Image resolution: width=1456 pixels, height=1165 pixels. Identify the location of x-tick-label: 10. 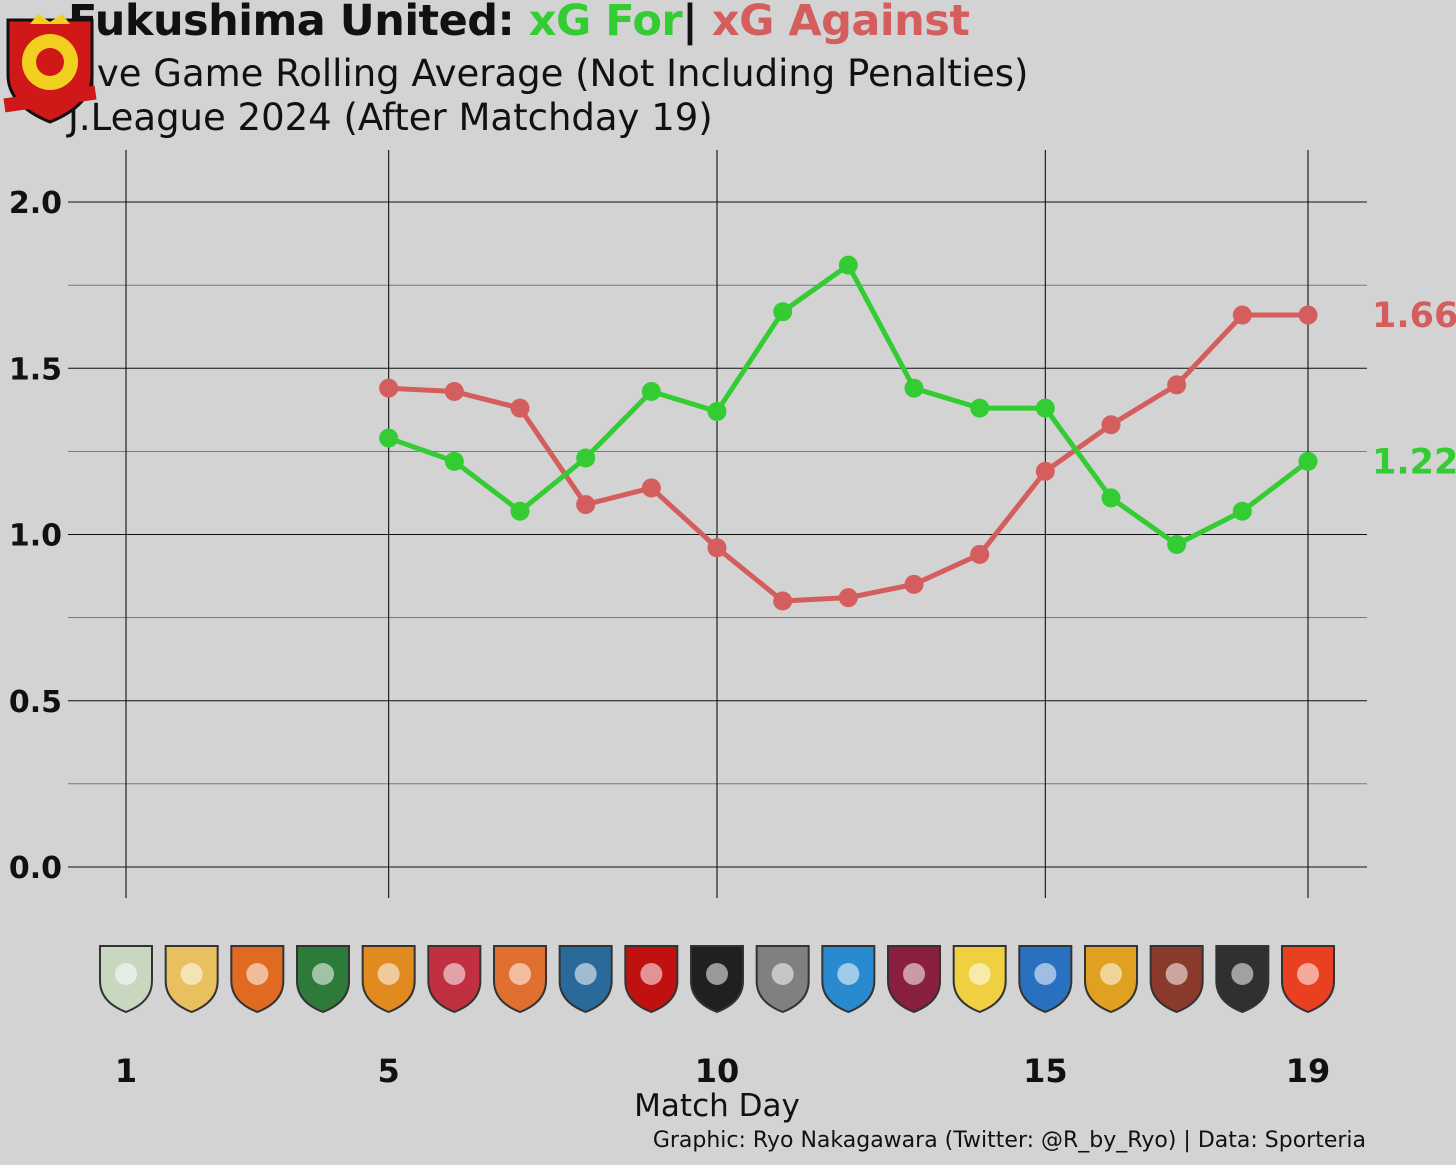
(717, 1071).